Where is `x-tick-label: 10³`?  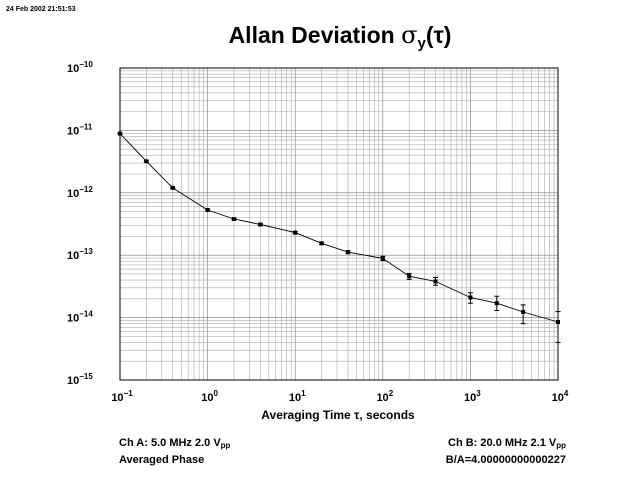
x-tick-label: 10³ is located at coordinates (472, 396).